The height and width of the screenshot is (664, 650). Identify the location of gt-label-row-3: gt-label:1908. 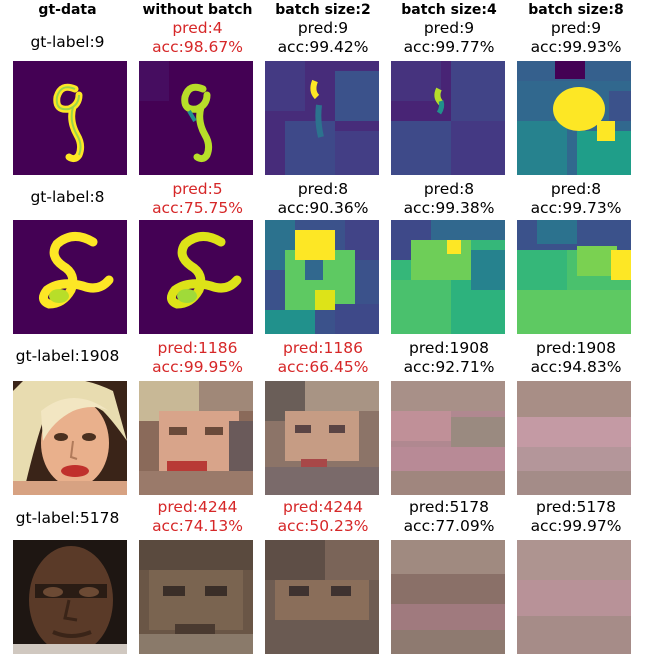
(67, 356).